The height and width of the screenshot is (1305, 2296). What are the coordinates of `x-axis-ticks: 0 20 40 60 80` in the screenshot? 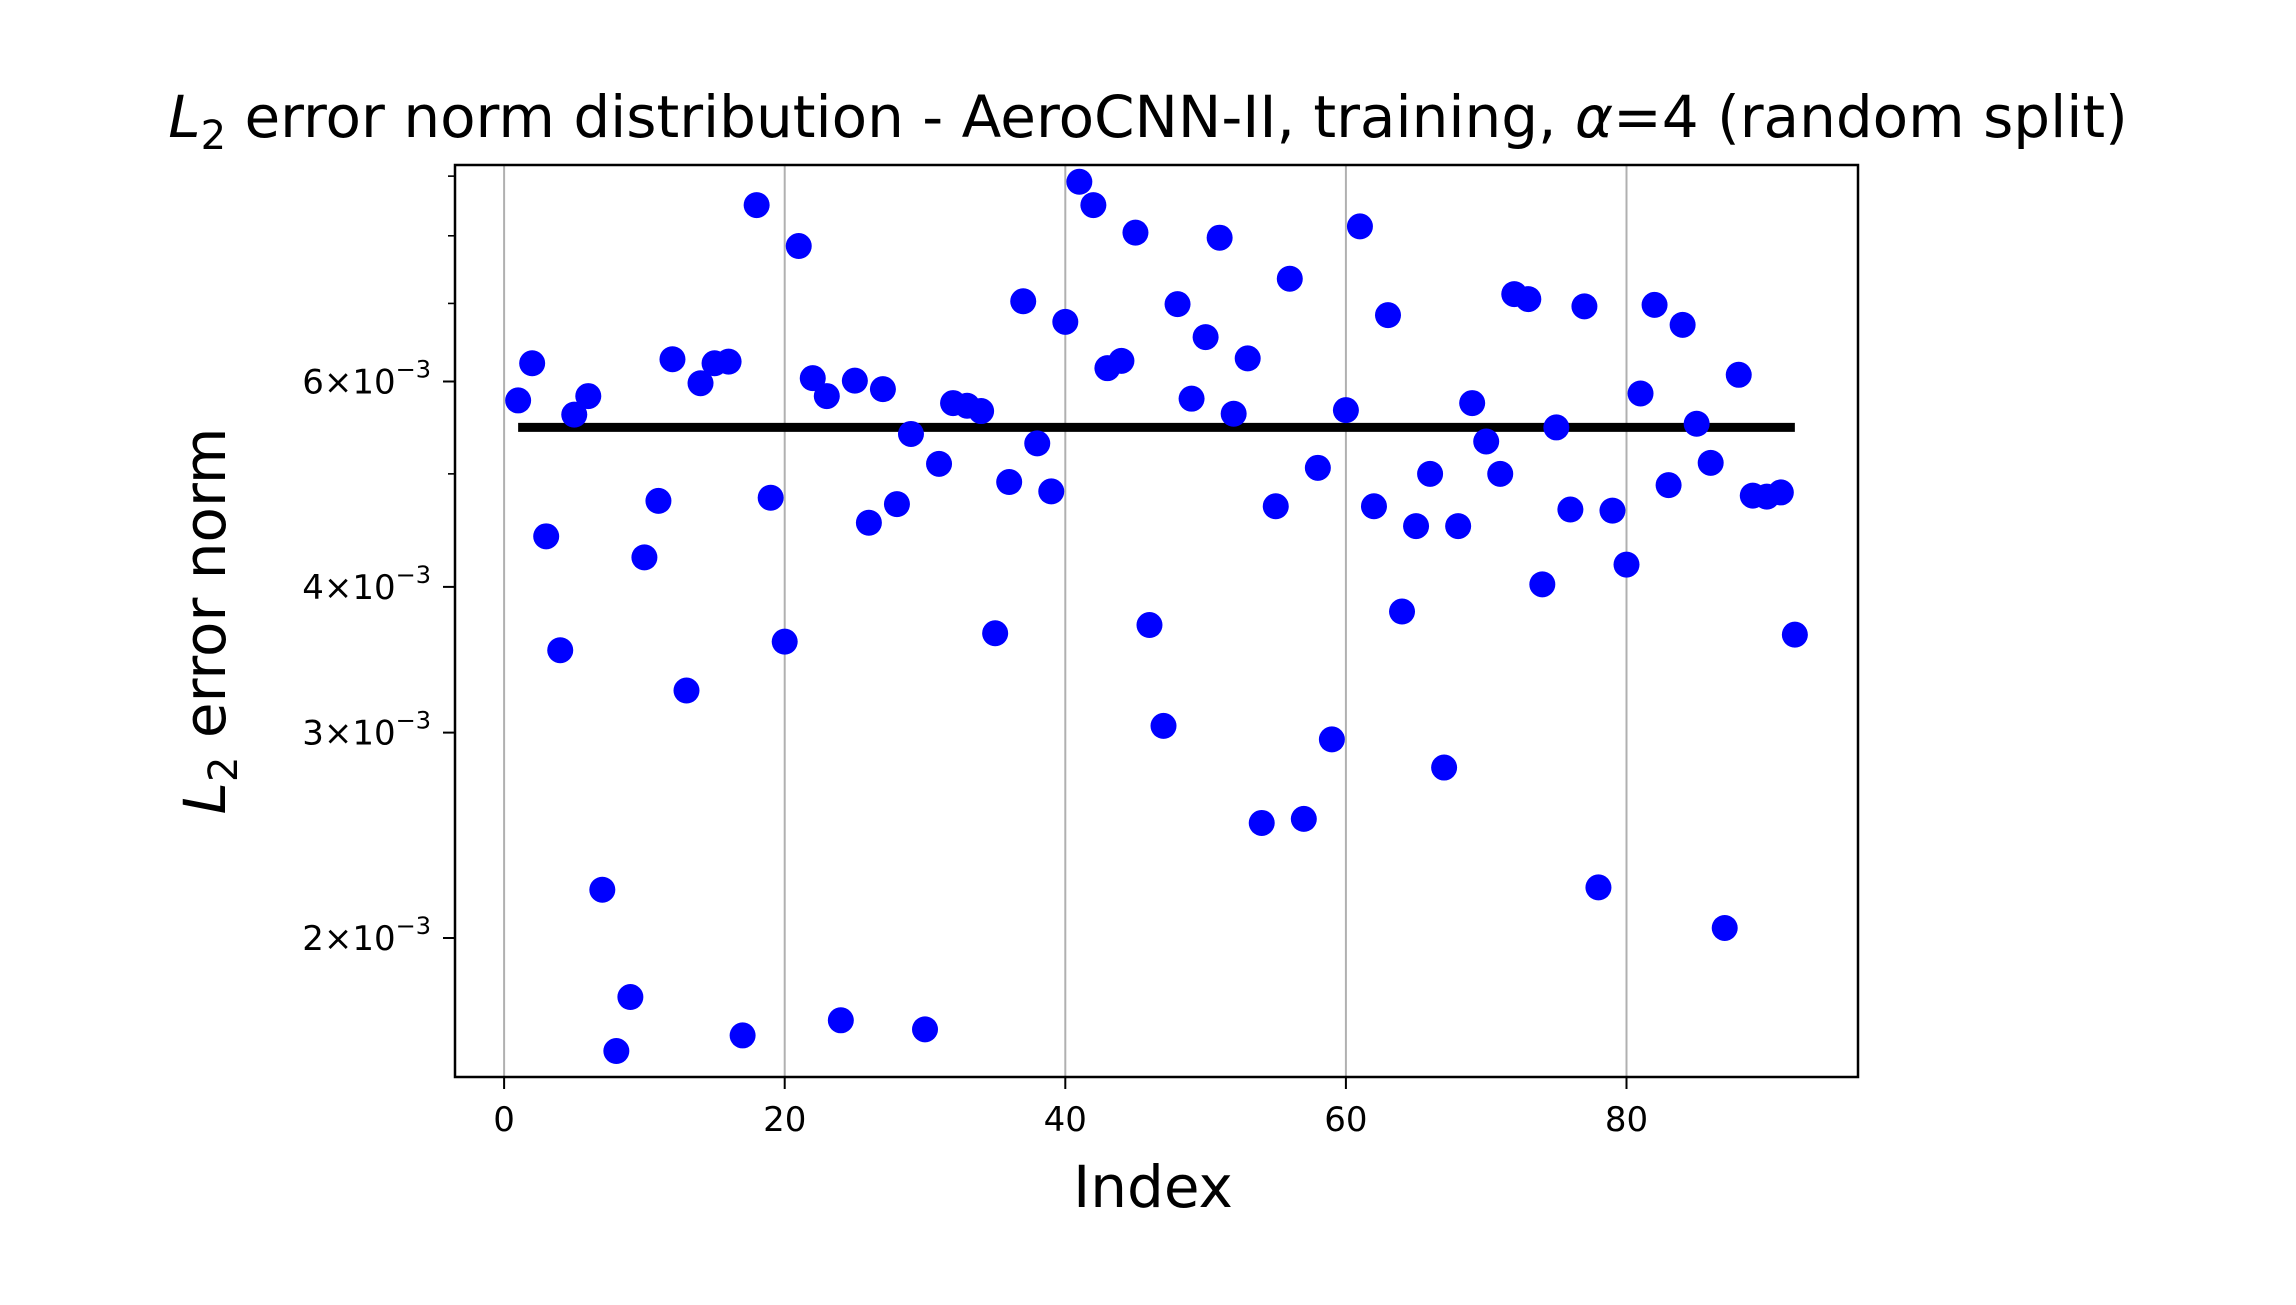 It's located at (1070, 1108).